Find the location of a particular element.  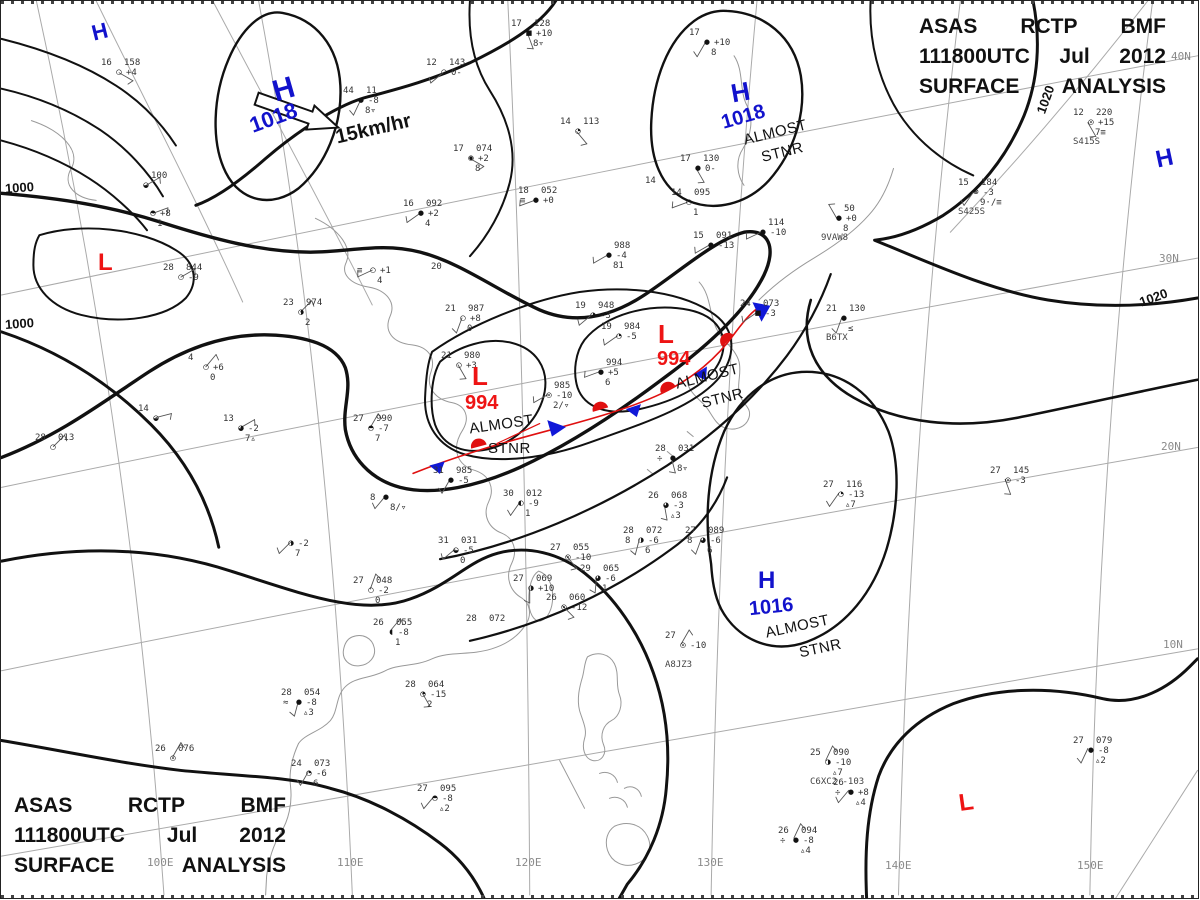

title-line: SURFACE ANALYSIS is located at coordinates (150, 865).